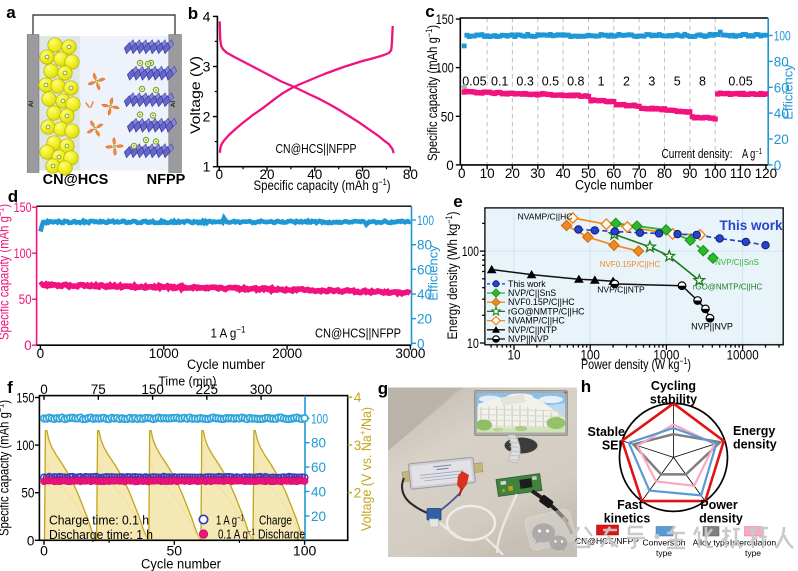 The height and width of the screenshot is (571, 798). Describe the element at coordinates (575, 82) in the screenshot. I see `svg-text: 0.8` at that location.